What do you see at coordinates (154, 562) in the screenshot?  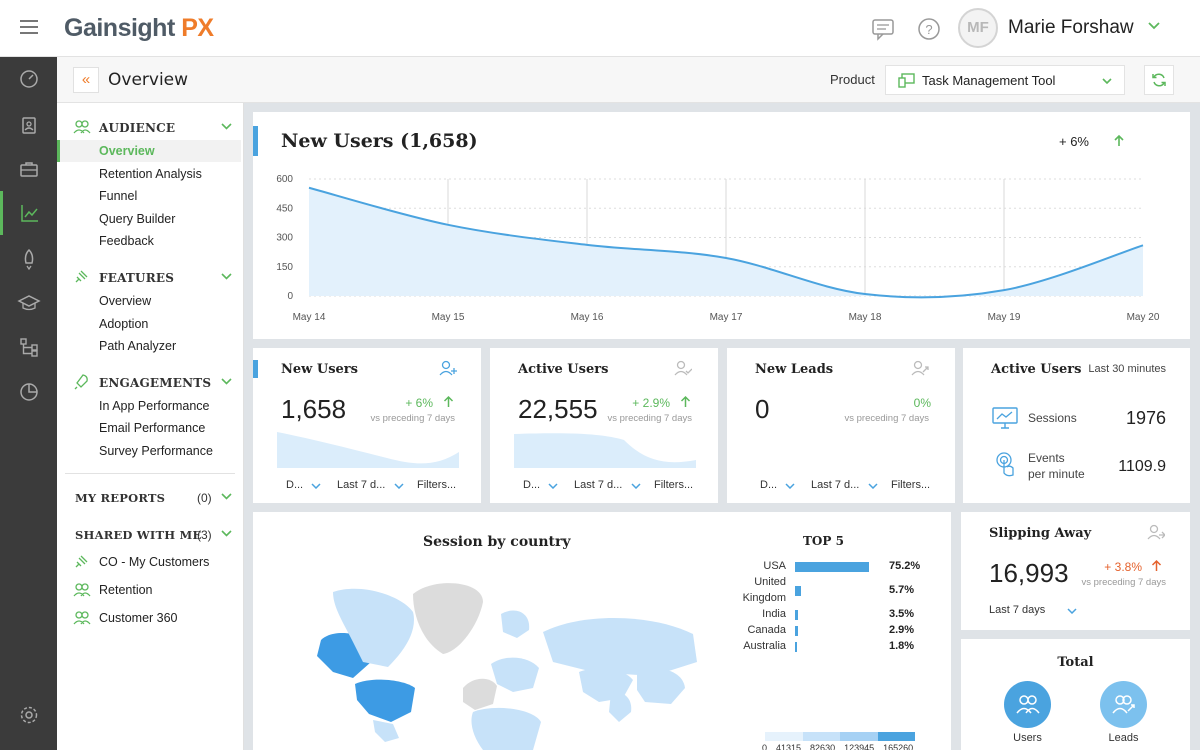 I see `nav-item-co-my-customers: CO - My Customers` at bounding box center [154, 562].